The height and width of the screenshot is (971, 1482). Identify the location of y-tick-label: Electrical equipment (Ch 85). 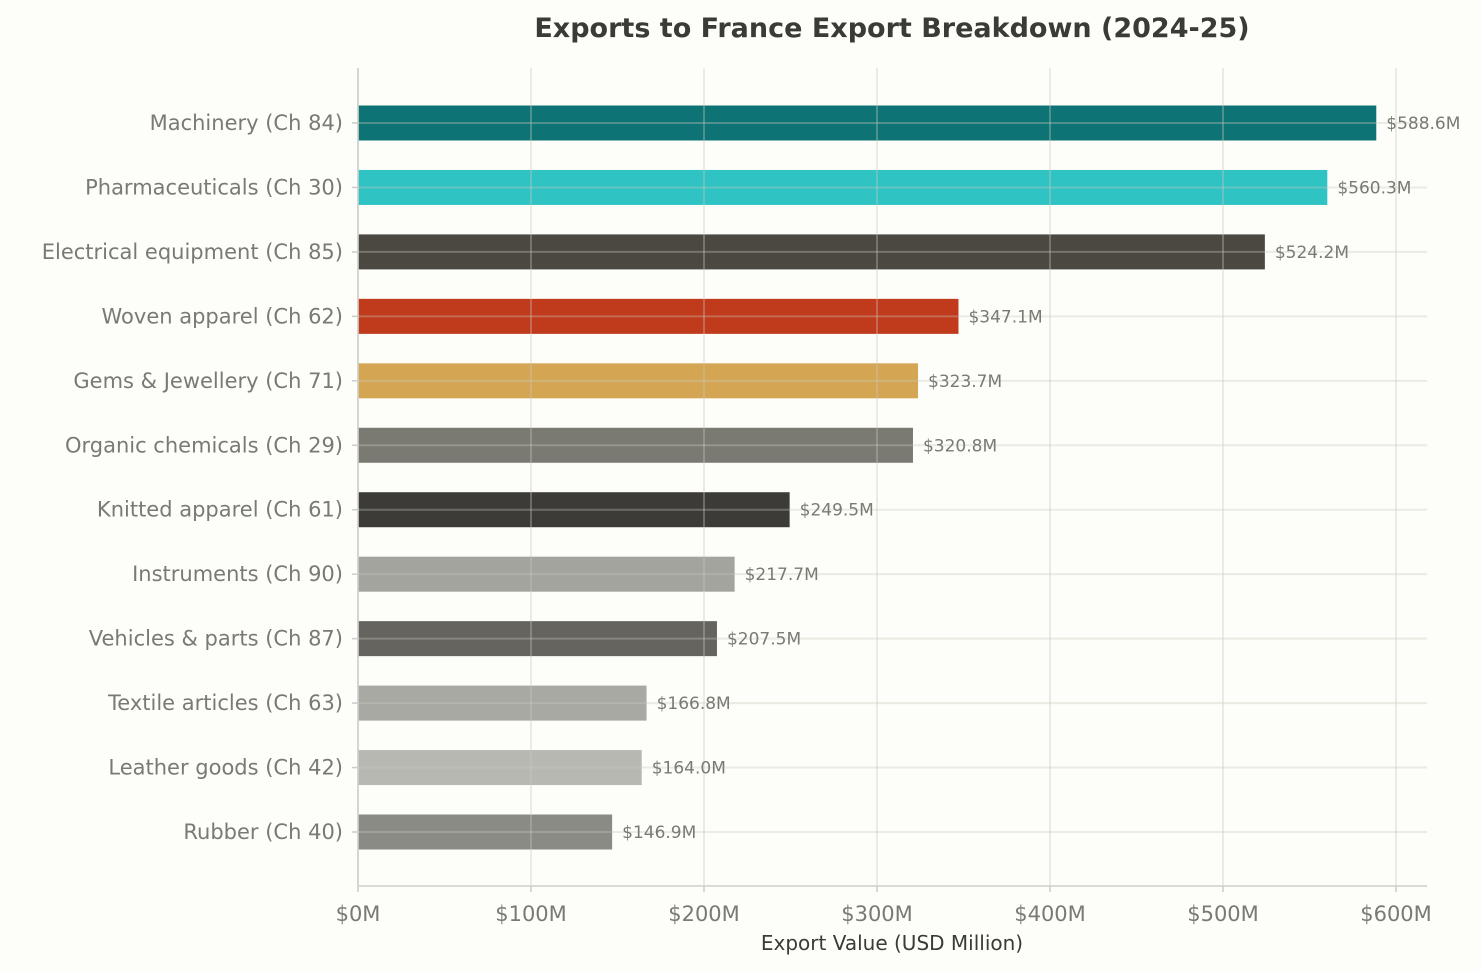
(192, 252).